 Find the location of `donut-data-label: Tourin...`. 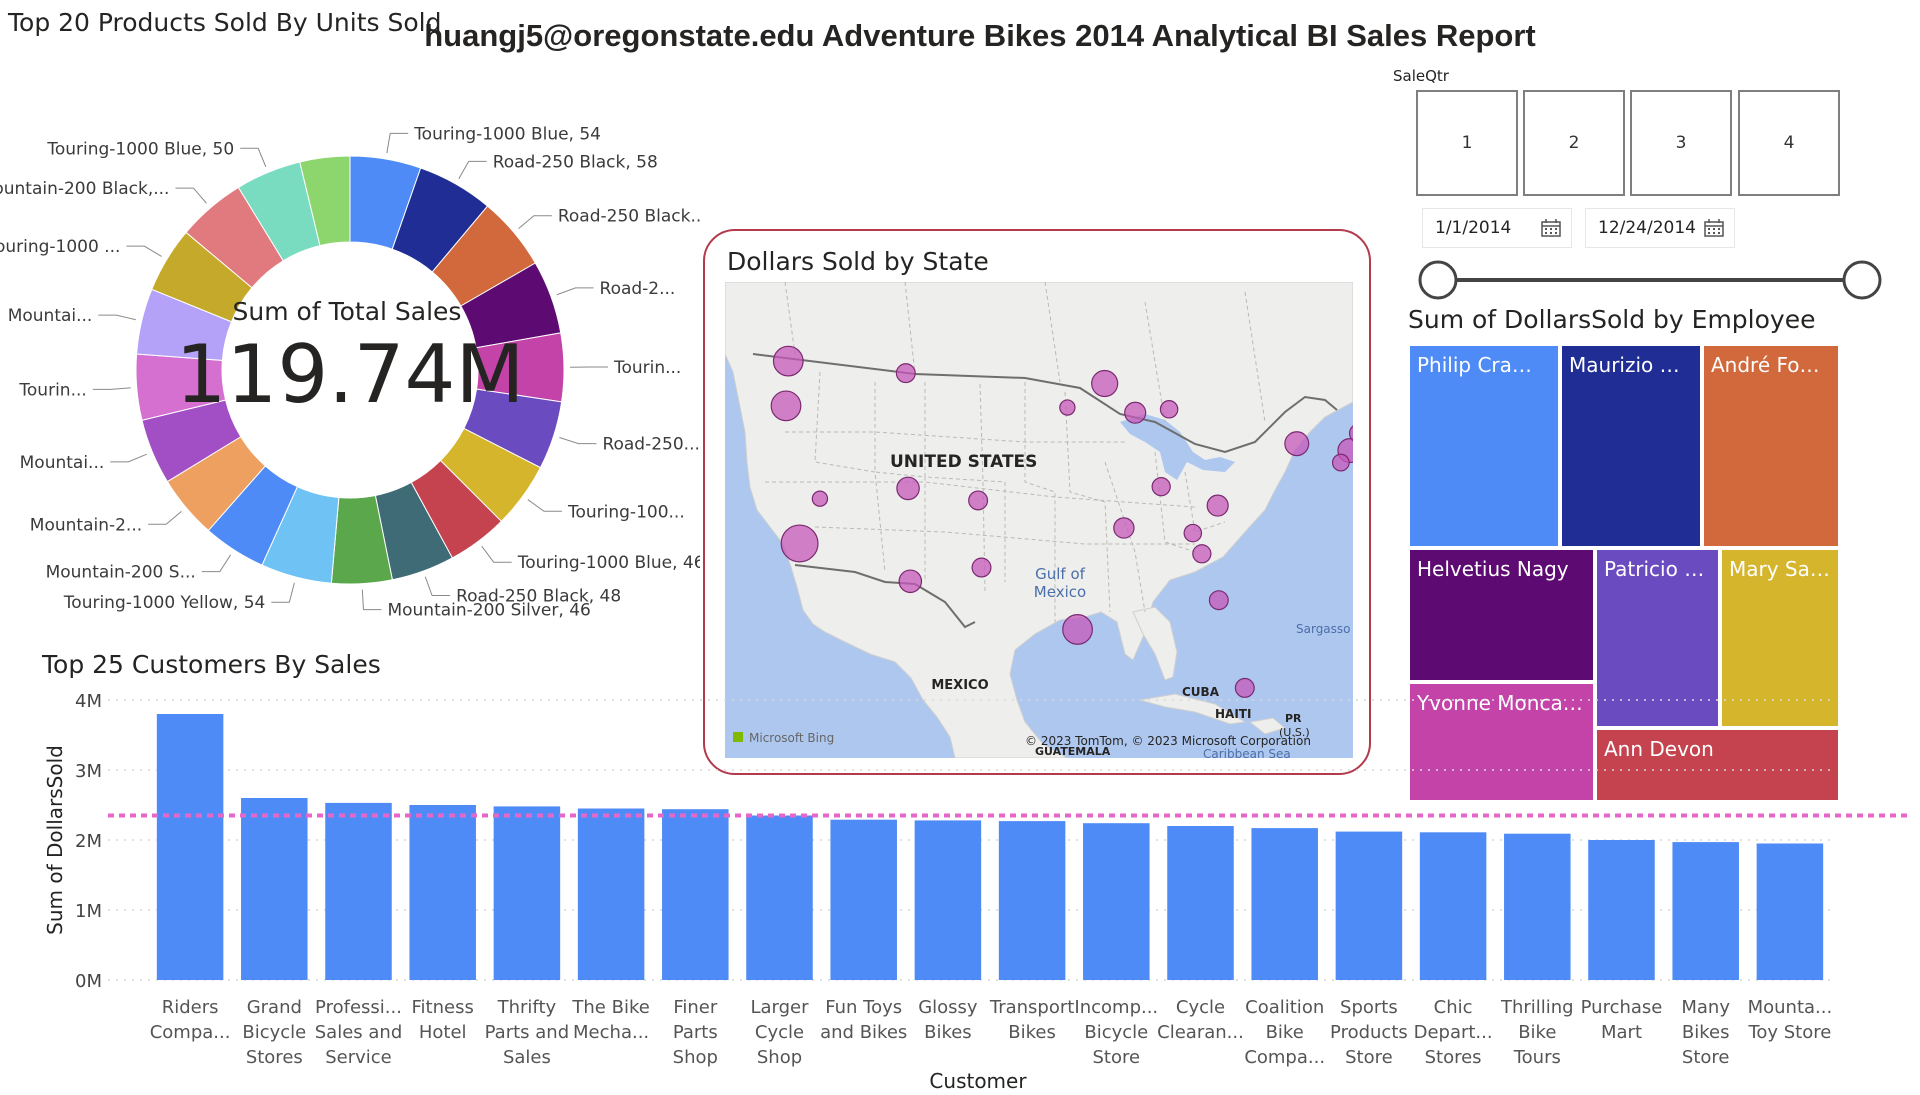

donut-data-label: Tourin... is located at coordinates (52, 390).